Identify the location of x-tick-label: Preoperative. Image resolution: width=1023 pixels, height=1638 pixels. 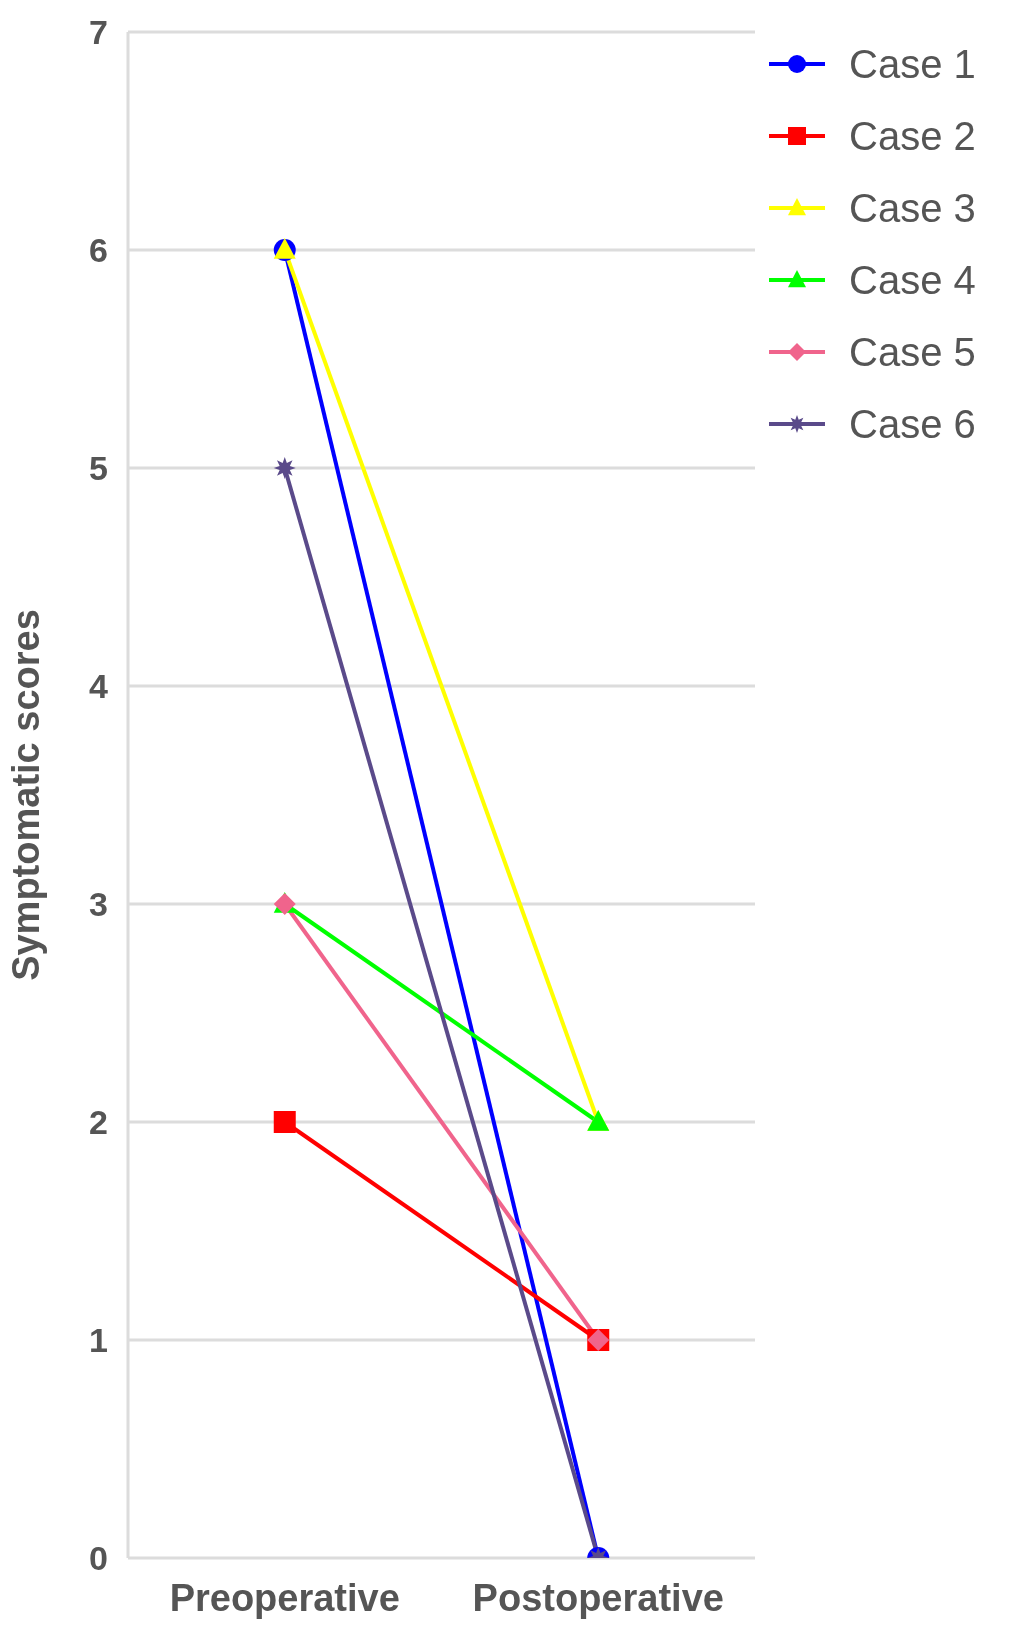
(284, 1597).